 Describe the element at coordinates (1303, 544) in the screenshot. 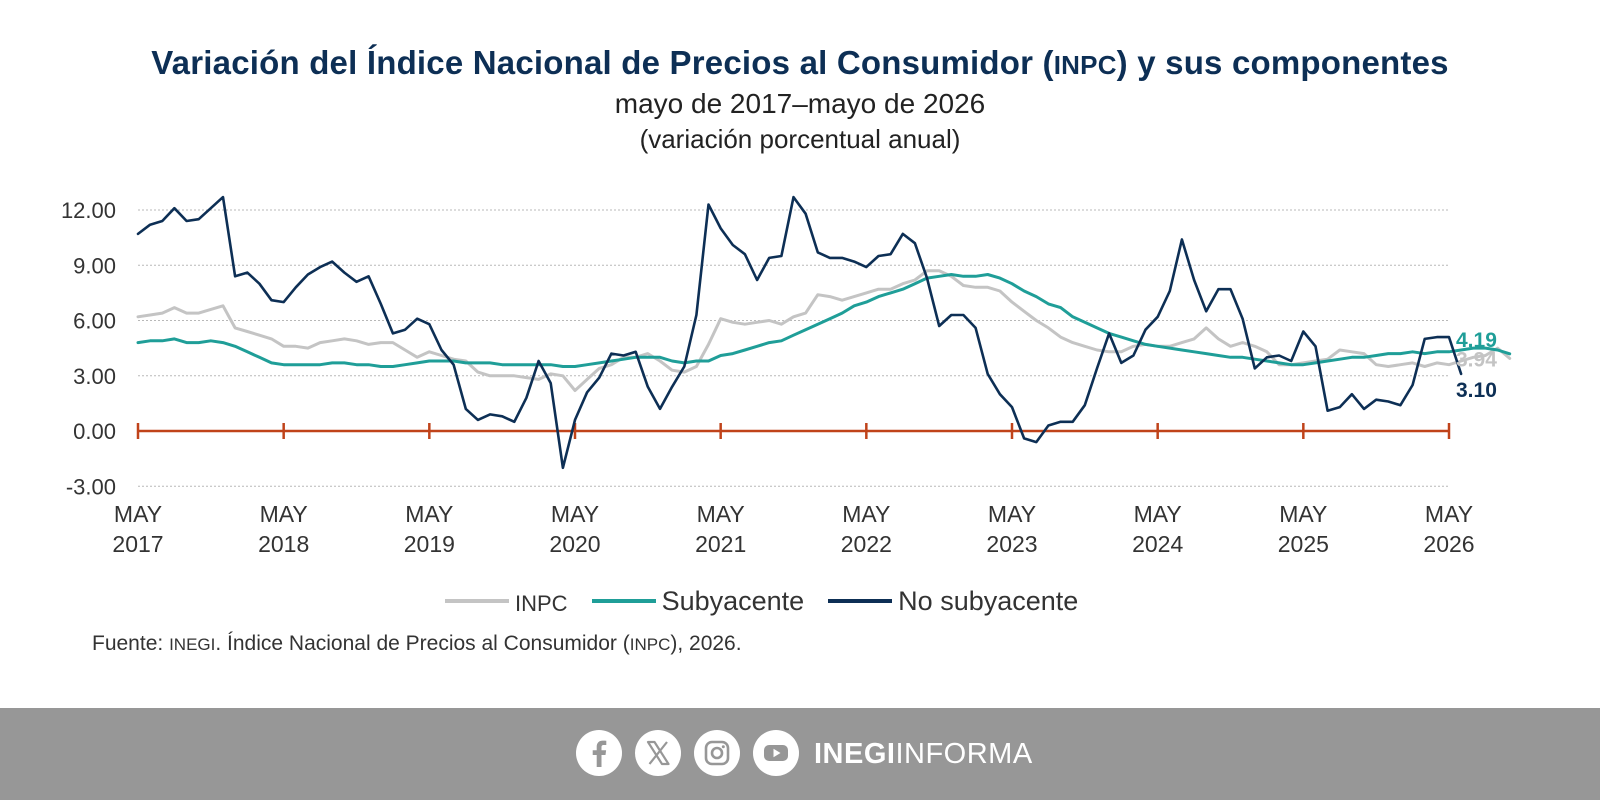

I see `x-tick-year: 2025` at that location.